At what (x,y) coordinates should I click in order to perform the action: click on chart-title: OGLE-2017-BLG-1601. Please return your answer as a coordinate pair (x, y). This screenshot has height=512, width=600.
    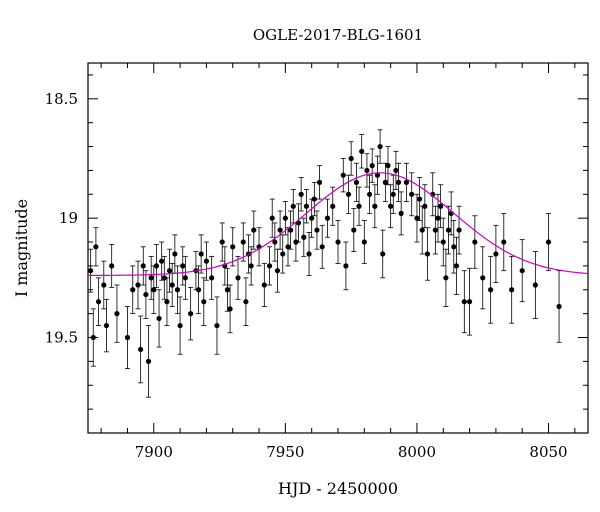
    Looking at the image, I should click on (338, 35).